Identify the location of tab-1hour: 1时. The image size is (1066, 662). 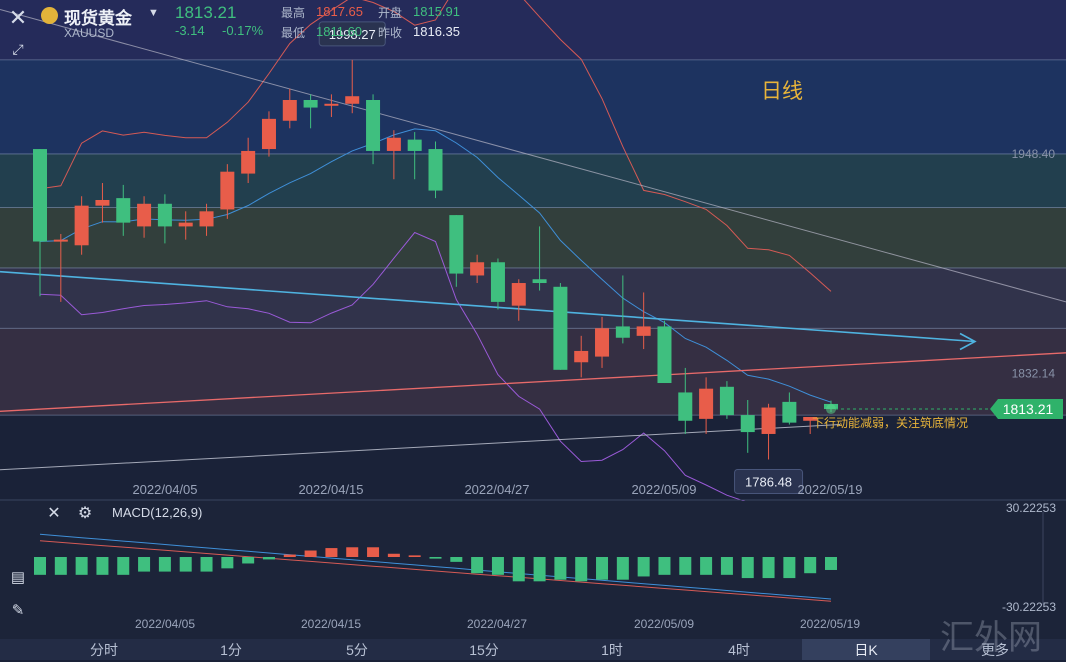
(612, 650).